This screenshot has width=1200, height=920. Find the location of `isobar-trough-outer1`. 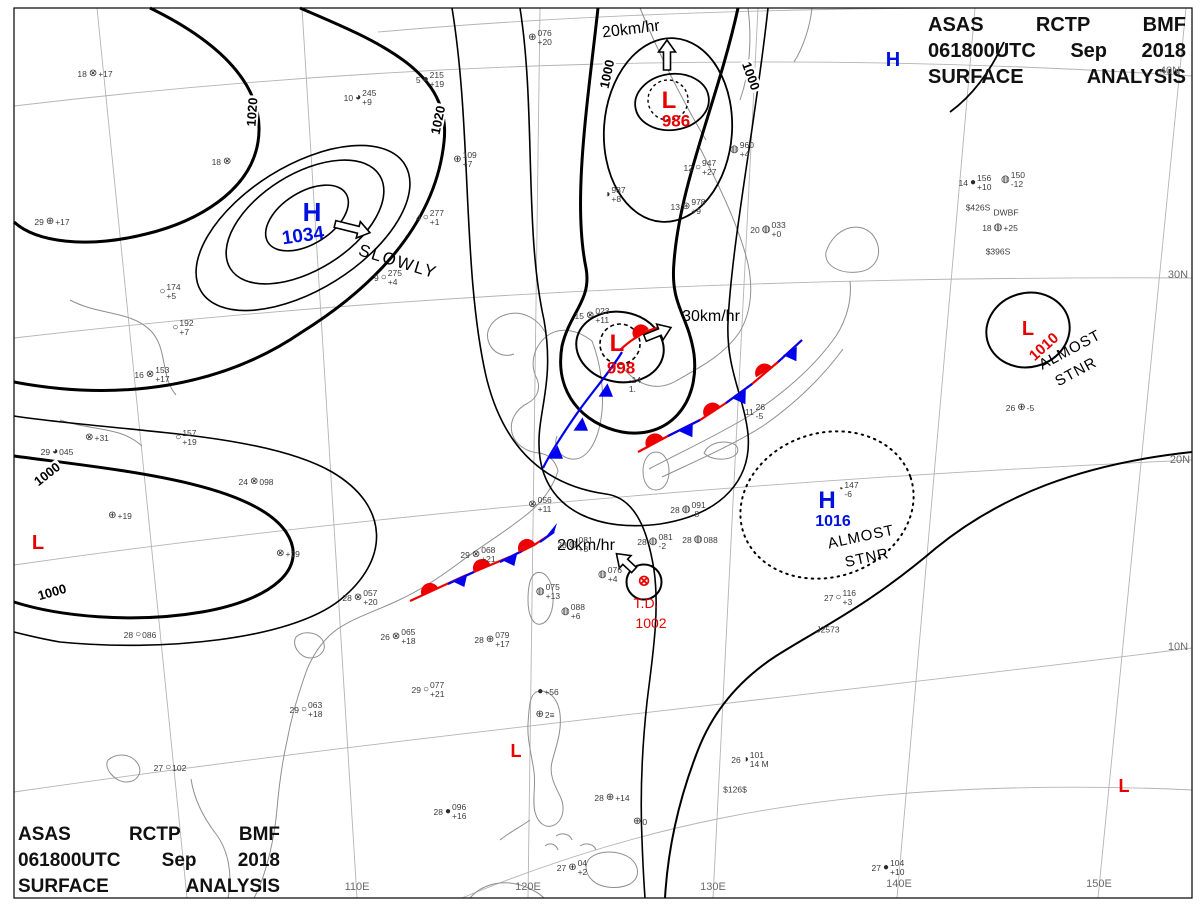

isobar-trough-outer1 is located at coordinates (644, 267).